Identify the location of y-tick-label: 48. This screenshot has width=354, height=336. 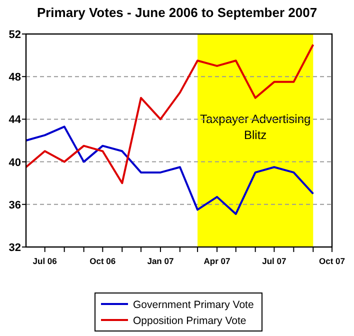
(14, 78).